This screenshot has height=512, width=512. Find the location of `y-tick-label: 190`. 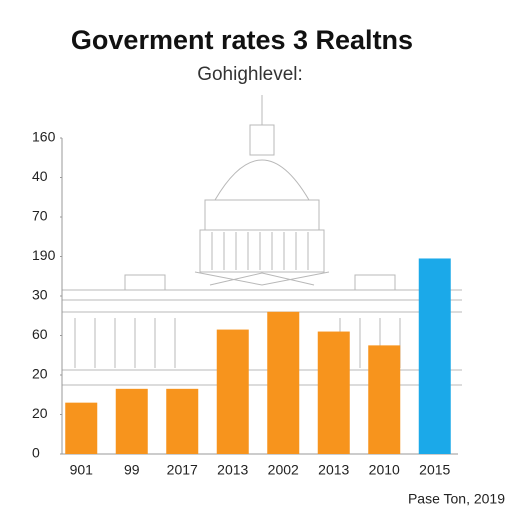

y-tick-label: 190 is located at coordinates (44, 255).